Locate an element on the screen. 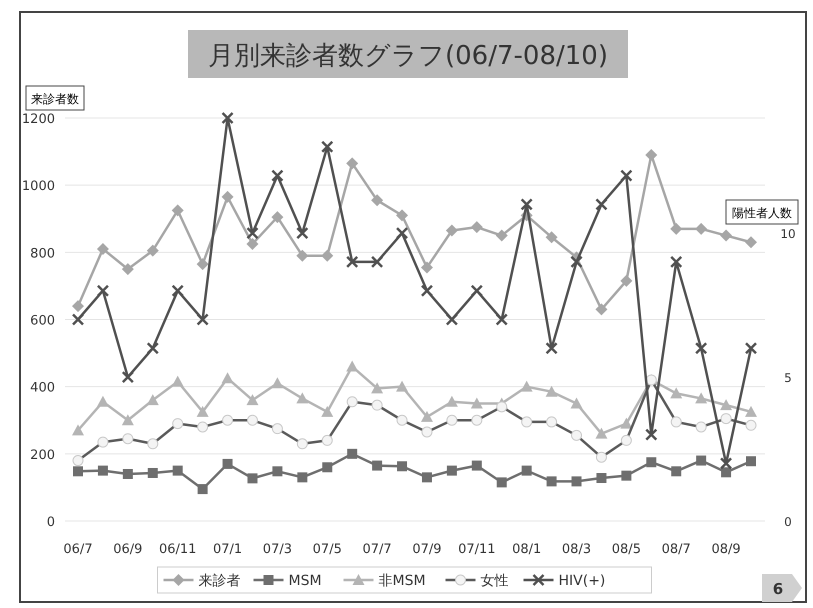 This screenshot has height=608, width=813. legend-label: MSM is located at coordinates (305, 581).